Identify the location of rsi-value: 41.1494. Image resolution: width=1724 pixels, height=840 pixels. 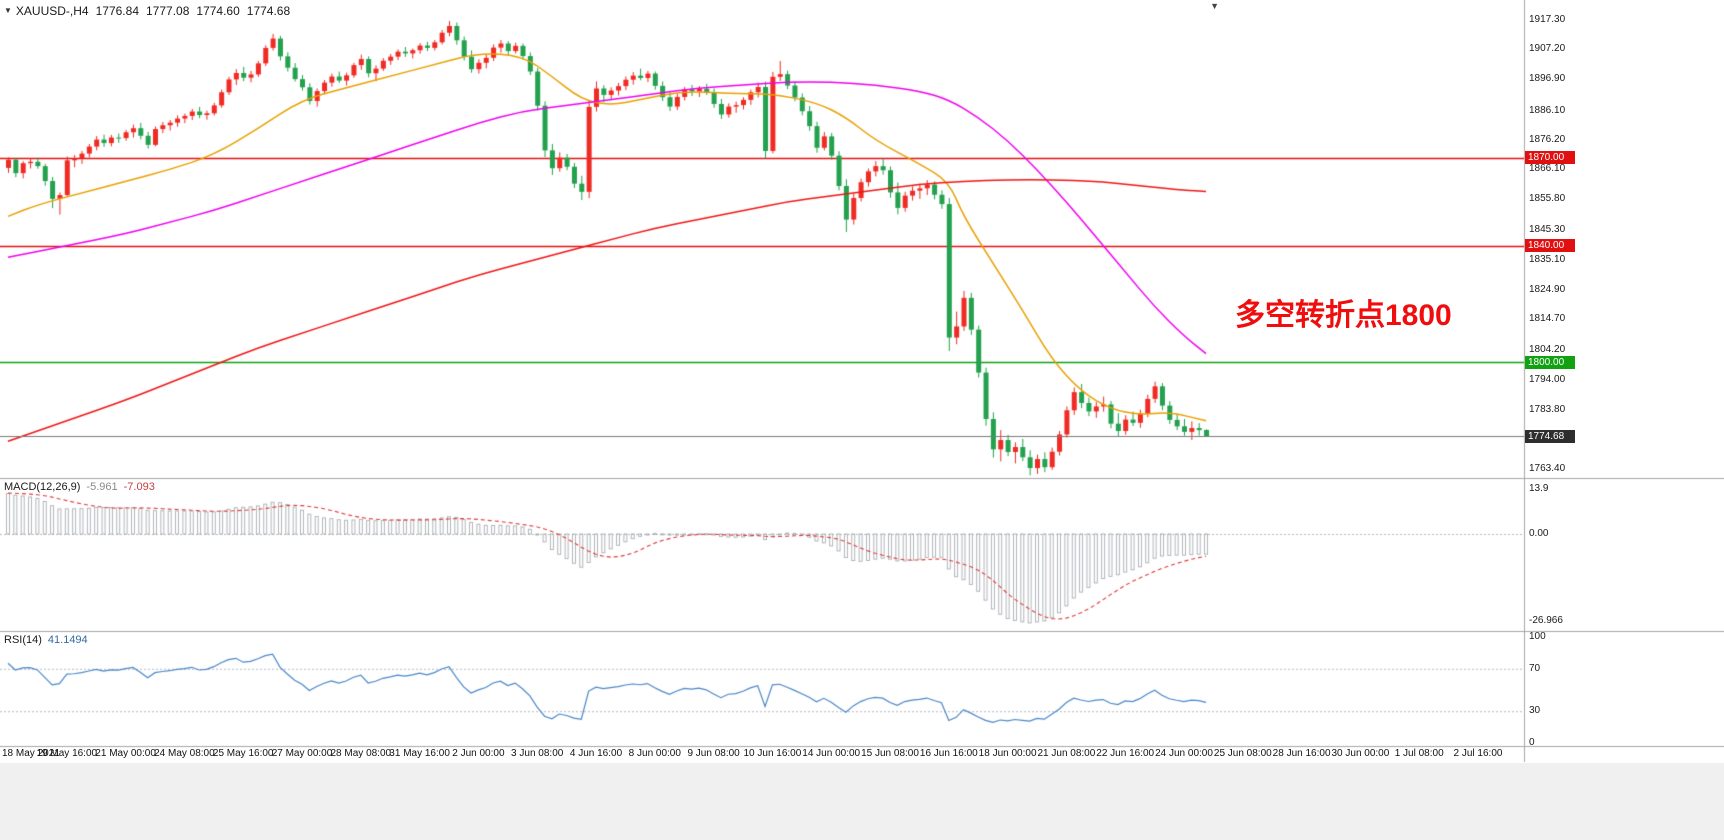
(67, 640).